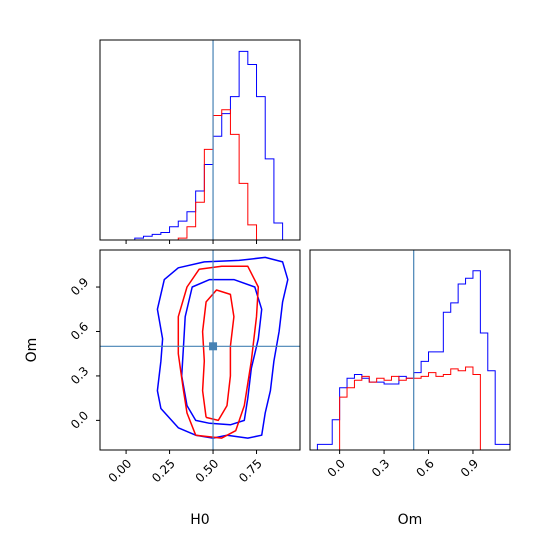 This screenshot has width=550, height=550. I want to click on om-marginal-xtick-label: 0.3, so click(380, 467).